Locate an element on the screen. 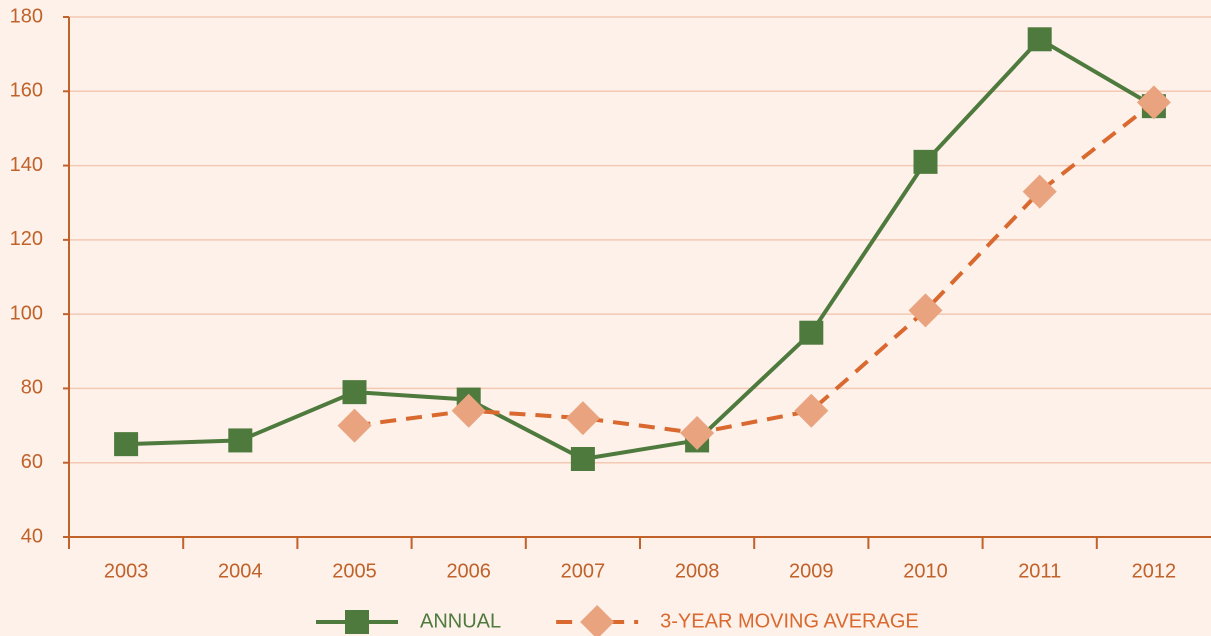 Image resolution: width=1211 pixels, height=636 pixels. y-tick-label: 80 is located at coordinates (32, 388).